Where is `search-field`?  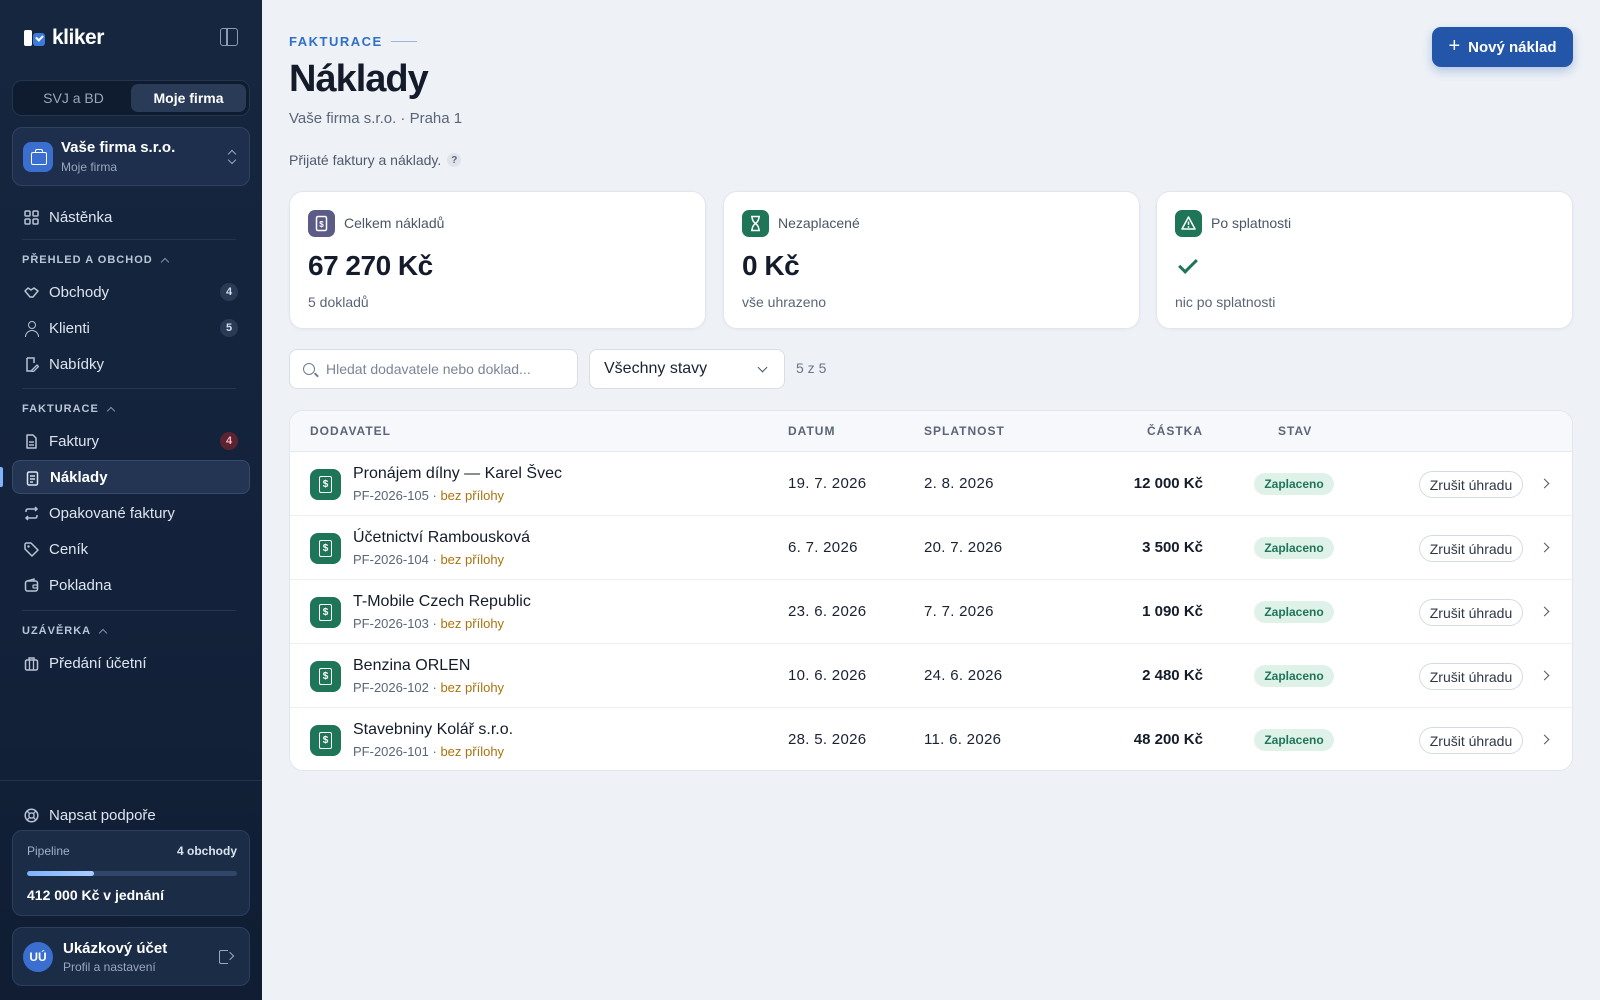
search-field is located at coordinates (433, 369).